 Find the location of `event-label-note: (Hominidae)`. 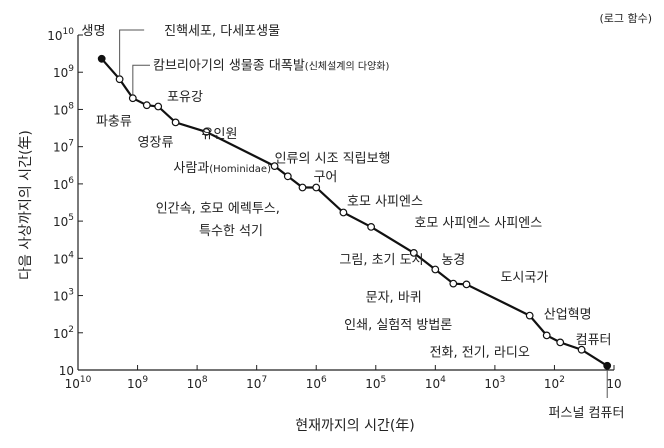

event-label-note: (Hominidae) is located at coordinates (240, 169).